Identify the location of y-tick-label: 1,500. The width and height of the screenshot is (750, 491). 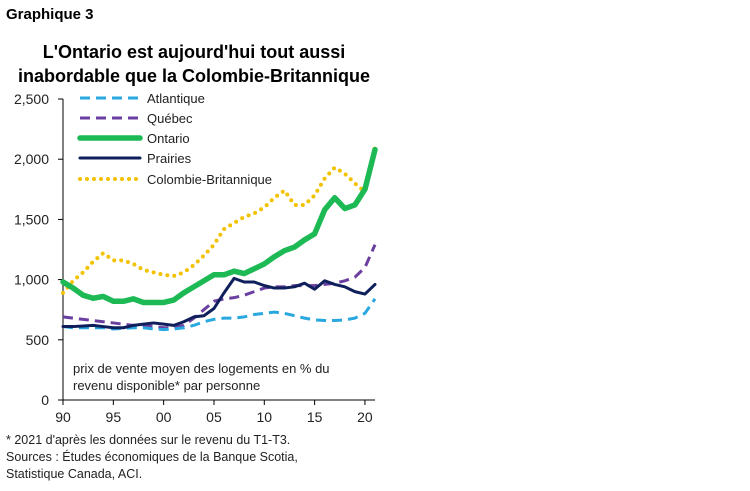
(31, 219).